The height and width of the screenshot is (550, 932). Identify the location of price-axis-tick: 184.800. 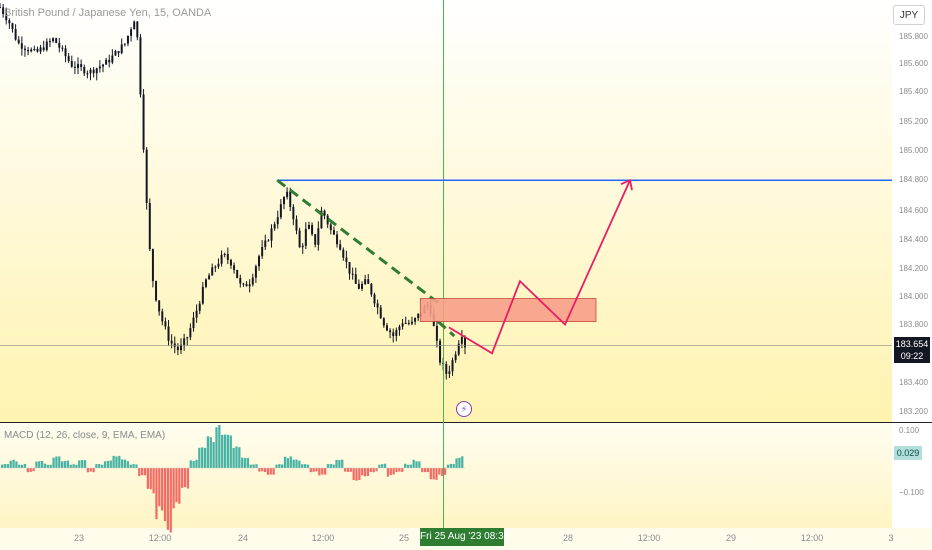
(913, 179).